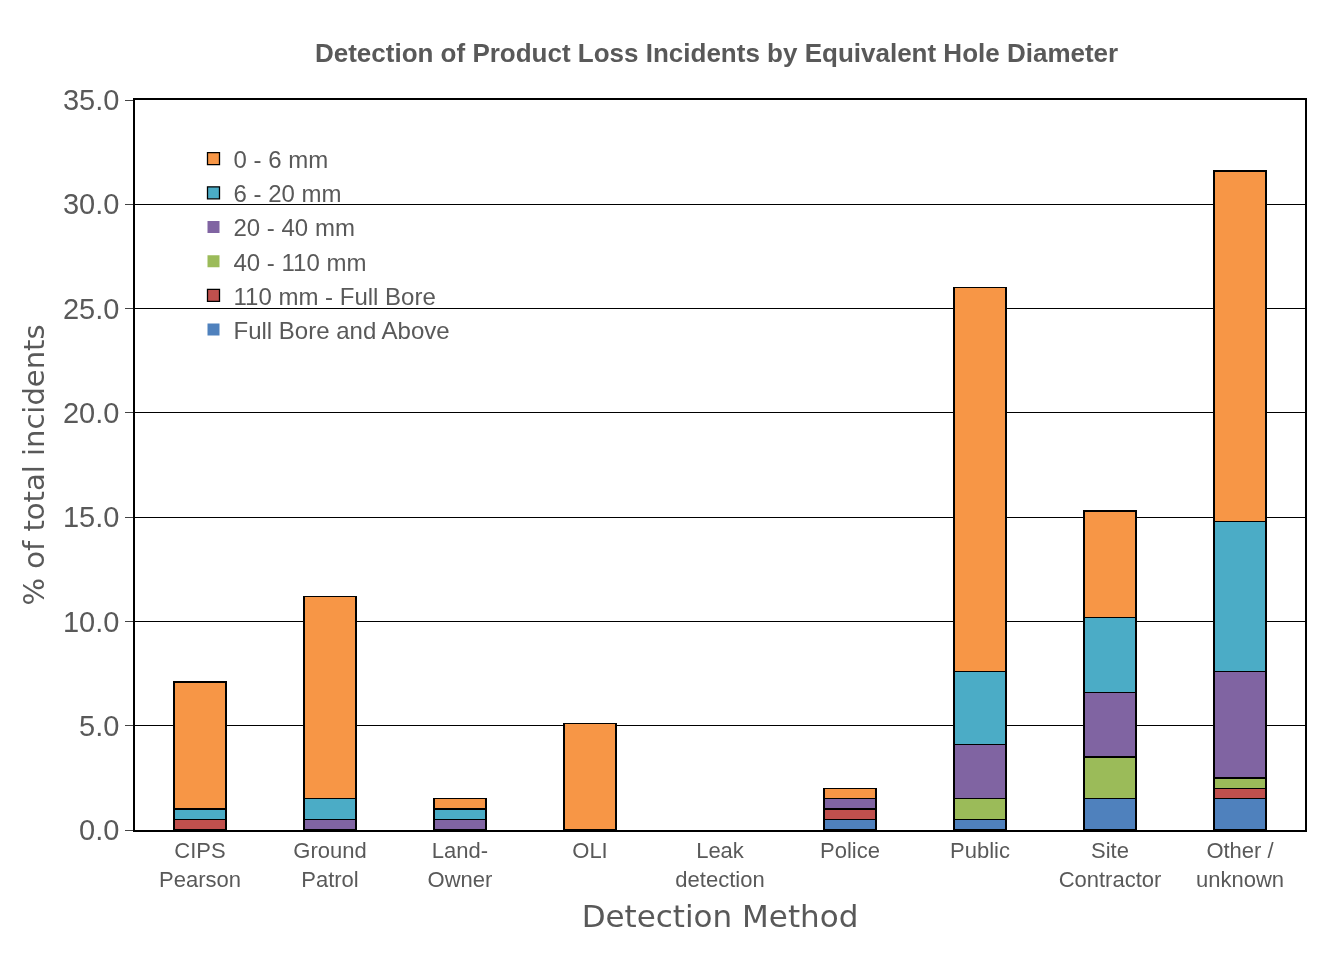 The width and height of the screenshot is (1327, 978). Describe the element at coordinates (716, 53) in the screenshot. I see `chart-title: Detection of Product Loss Incidents by Equivalent Hole Diameter` at that location.